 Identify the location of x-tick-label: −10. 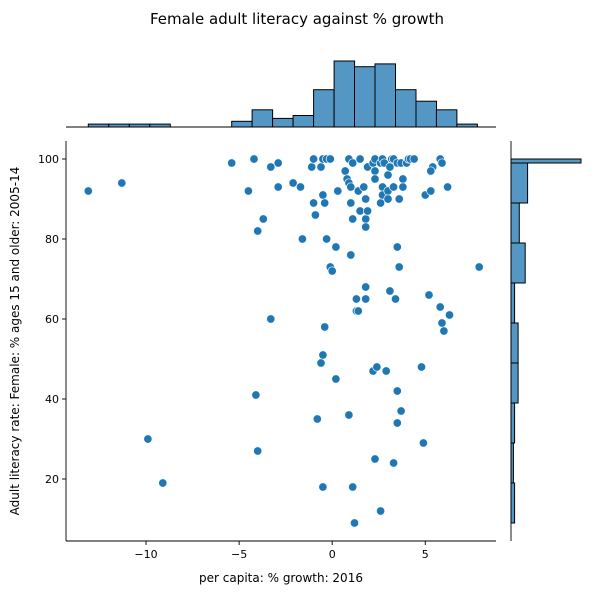
(145, 554).